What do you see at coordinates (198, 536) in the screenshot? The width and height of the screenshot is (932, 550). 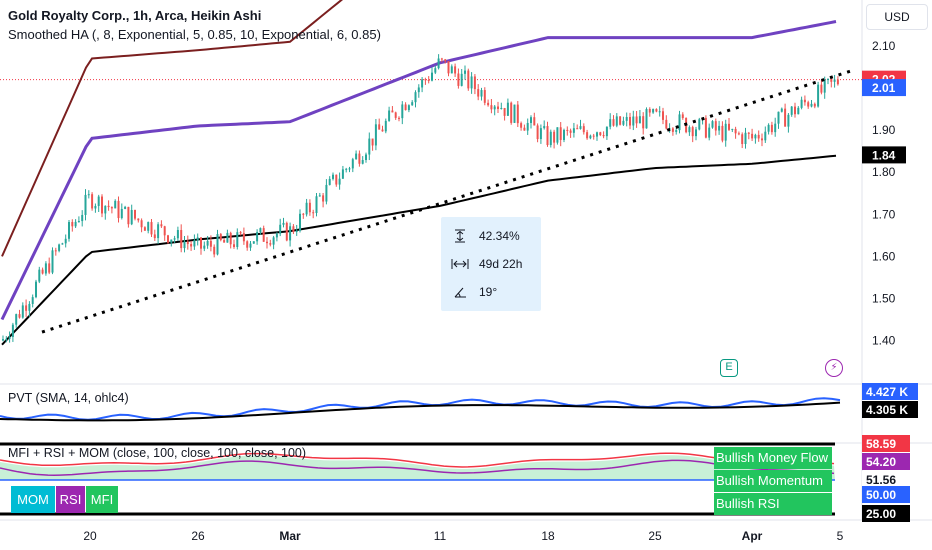 I see `time-tick-label: 26` at bounding box center [198, 536].